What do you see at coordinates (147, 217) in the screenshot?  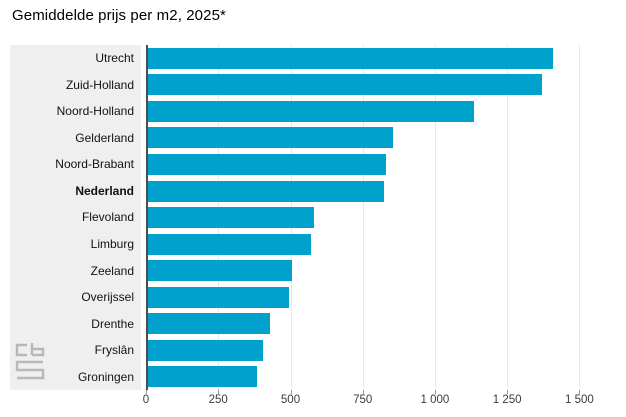 I see `y-axis-line` at bounding box center [147, 217].